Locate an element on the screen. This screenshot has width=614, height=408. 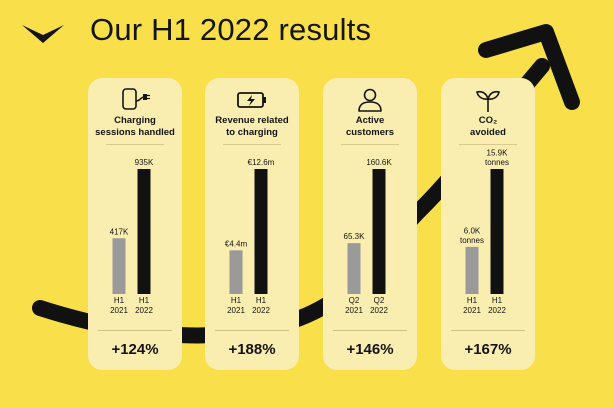
bar-value-label: €4.4m is located at coordinates (236, 243).